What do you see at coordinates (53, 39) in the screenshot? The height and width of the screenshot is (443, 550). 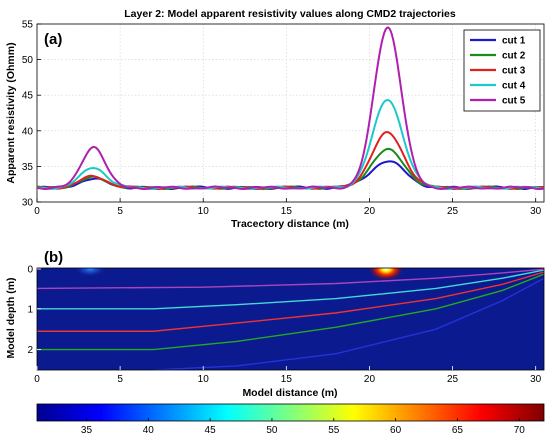 I see `panel-label-a: (a)` at bounding box center [53, 39].